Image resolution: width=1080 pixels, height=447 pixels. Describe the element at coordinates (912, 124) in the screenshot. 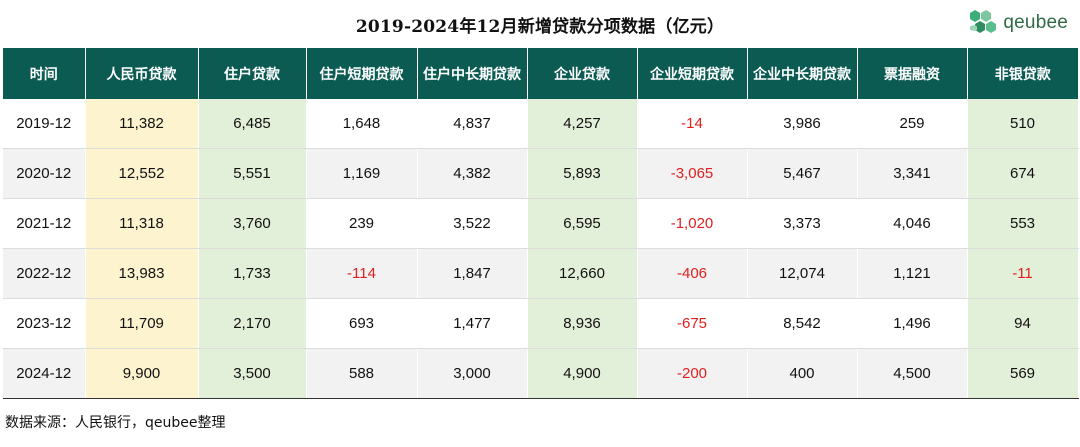

I see `cell-bill-financing: 259` at that location.